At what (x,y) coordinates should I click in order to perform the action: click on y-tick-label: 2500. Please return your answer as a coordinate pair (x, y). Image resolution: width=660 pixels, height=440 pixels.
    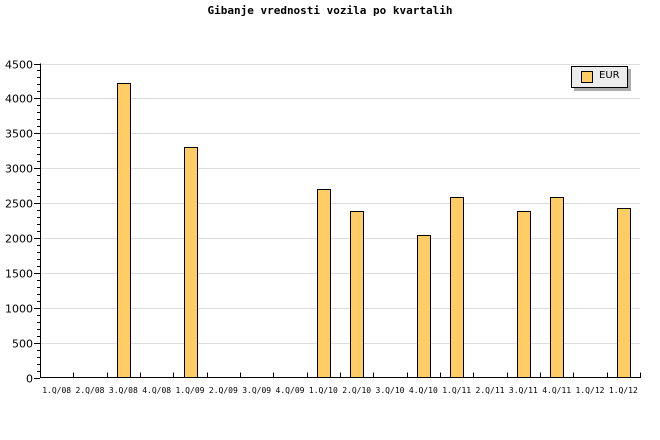
    Looking at the image, I should click on (19, 204).